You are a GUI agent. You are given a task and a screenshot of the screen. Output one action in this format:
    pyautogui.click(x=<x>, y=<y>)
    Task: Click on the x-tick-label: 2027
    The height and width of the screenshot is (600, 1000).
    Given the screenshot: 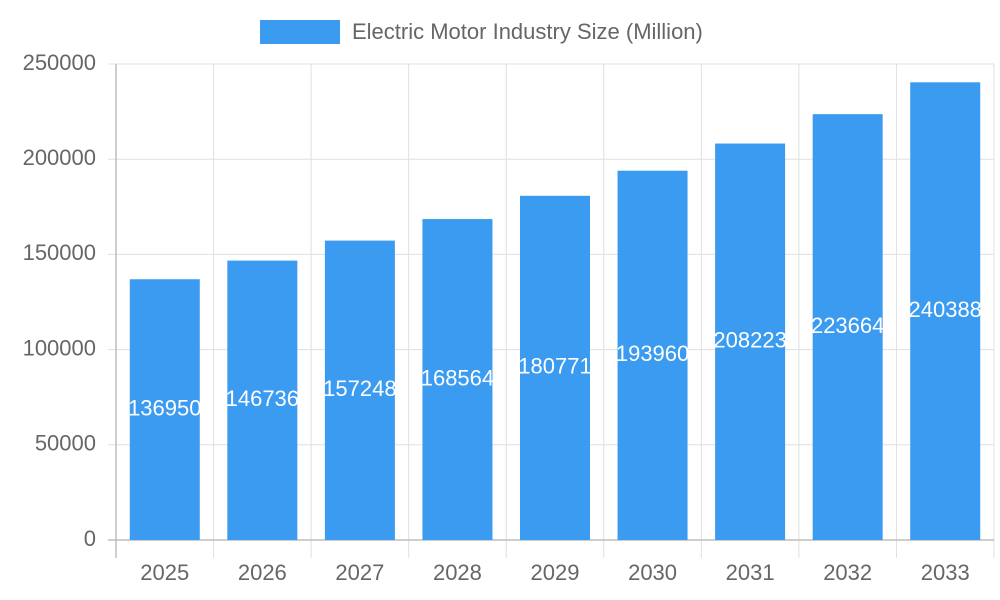 What is the action you would take?
    pyautogui.click(x=359, y=572)
    